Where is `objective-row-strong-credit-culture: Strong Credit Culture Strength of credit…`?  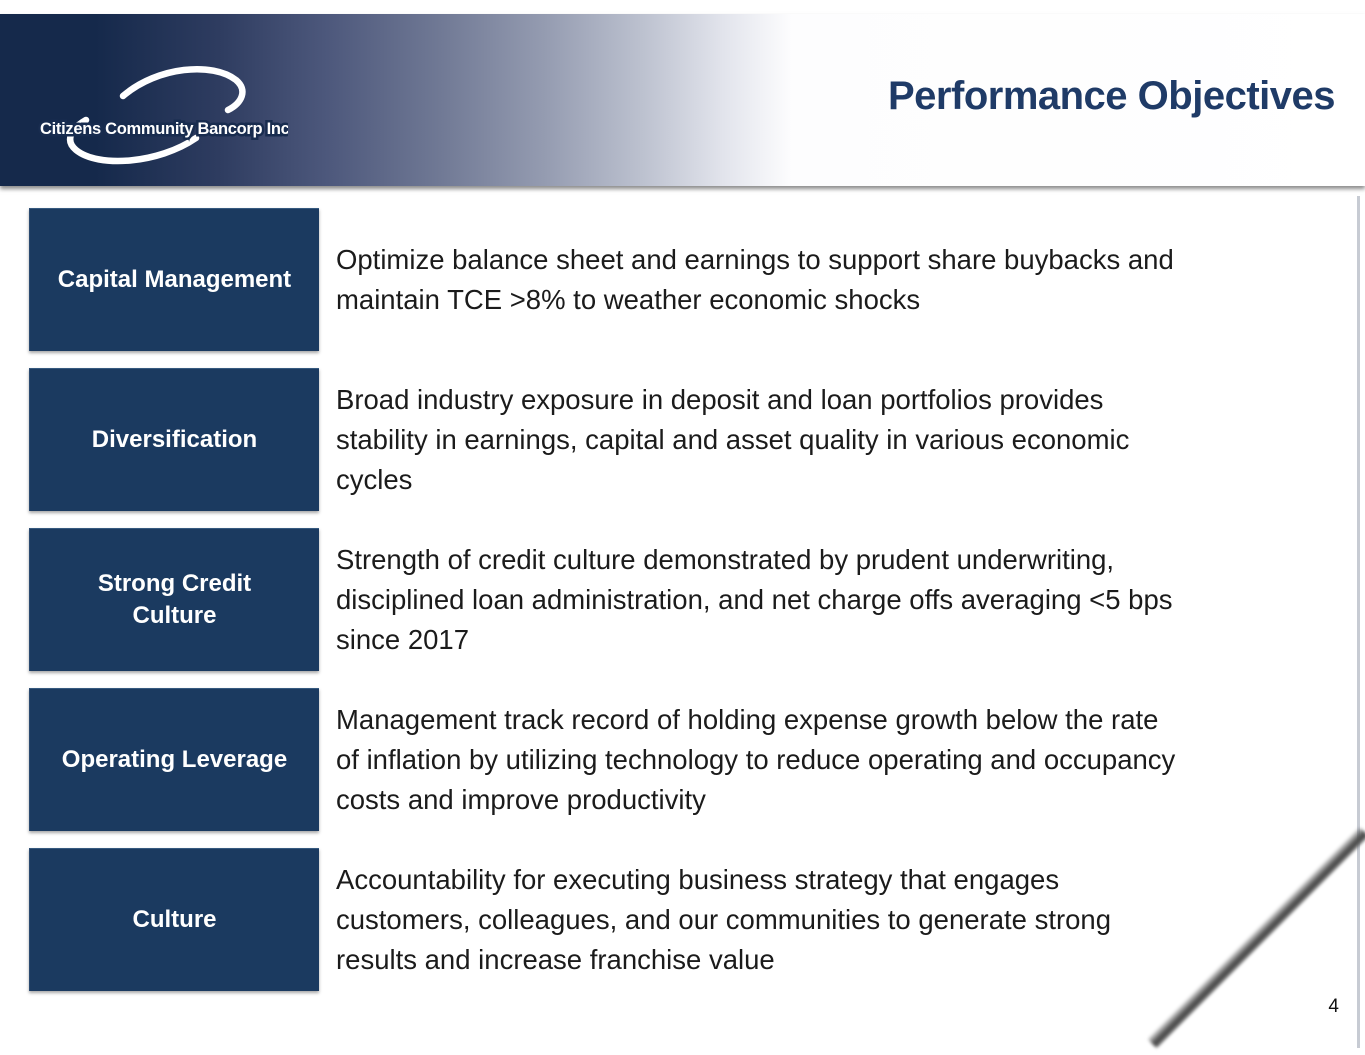
objective-row-strong-credit-culture: Strong Credit Culture Strength of credit… is located at coordinates (689, 599).